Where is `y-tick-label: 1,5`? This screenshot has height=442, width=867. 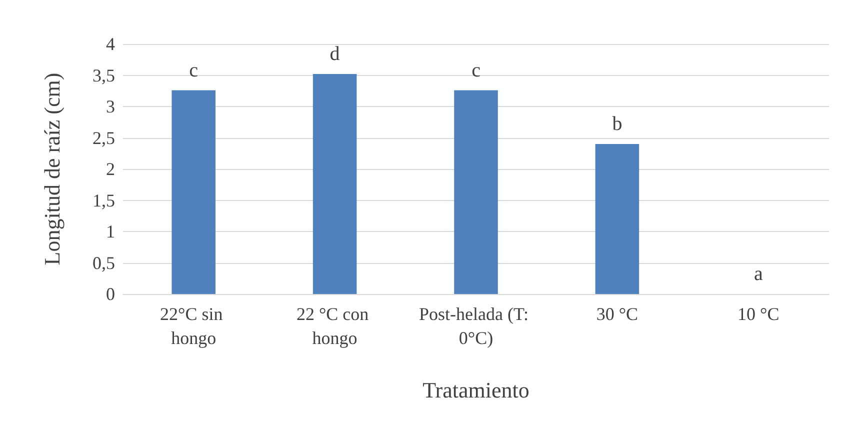
y-tick-label: 1,5 is located at coordinates (103, 200).